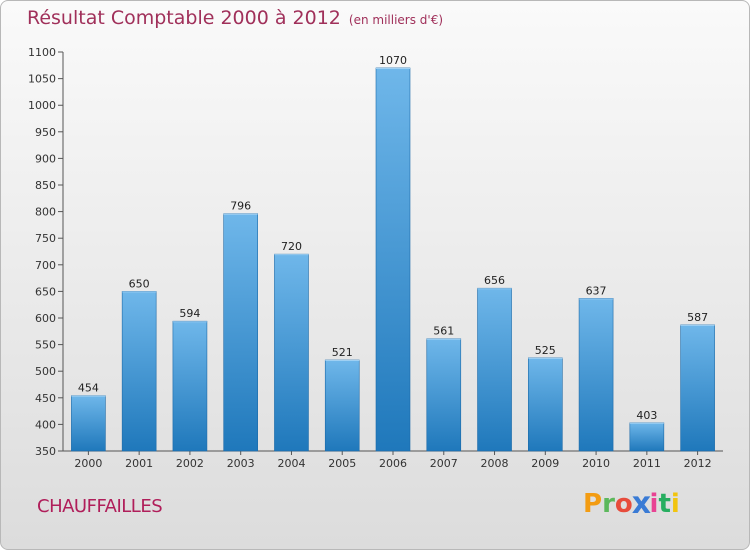 This screenshot has width=750, height=550. I want to click on x-tick-label: 2007, so click(444, 463).